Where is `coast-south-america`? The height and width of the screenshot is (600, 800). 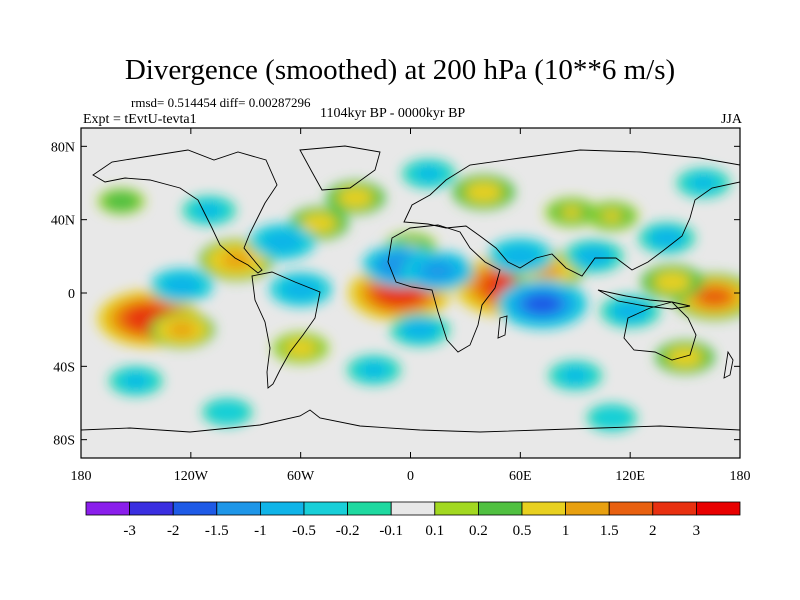
coast-south-america is located at coordinates (286, 330).